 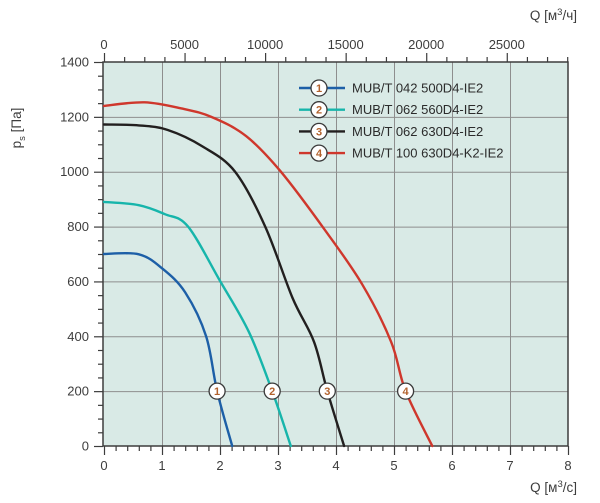 What do you see at coordinates (417, 109) in the screenshot?
I see `legend-label: MUB/T 062 560D4-IE2` at bounding box center [417, 109].